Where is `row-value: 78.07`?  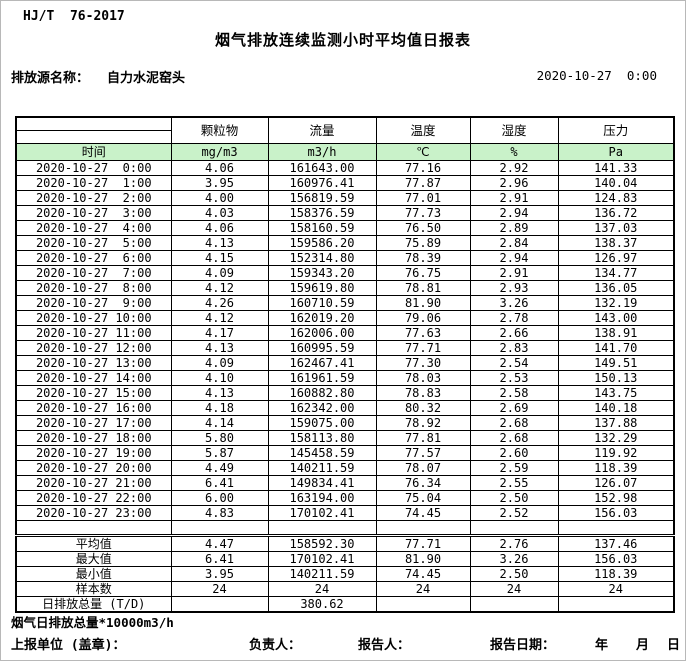
row-value: 78.07 is located at coordinates (423, 468).